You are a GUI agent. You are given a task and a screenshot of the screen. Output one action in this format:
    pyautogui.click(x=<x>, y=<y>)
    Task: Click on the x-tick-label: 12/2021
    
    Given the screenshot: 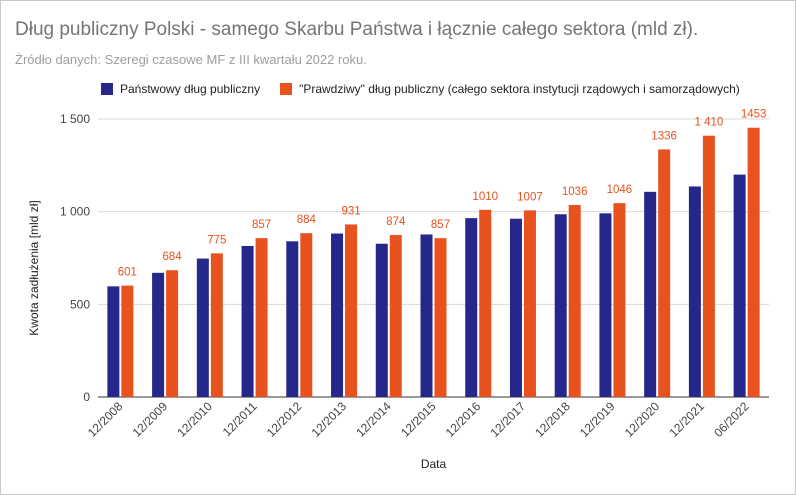 What is the action you would take?
    pyautogui.click(x=686, y=419)
    